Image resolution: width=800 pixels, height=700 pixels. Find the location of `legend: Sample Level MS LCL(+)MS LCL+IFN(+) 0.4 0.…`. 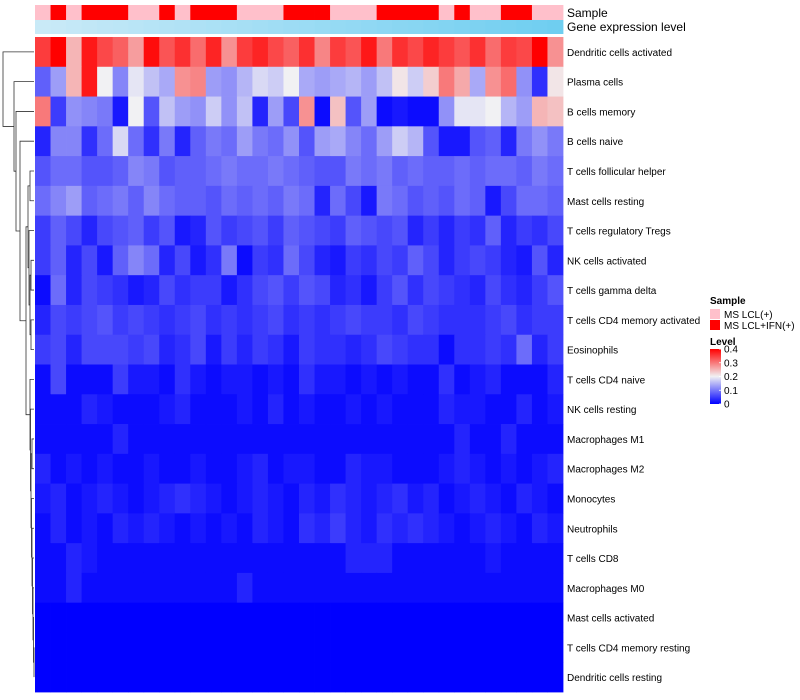

legend: Sample Level MS LCL(+)MS LCL+IFN(+) 0.4 0.… is located at coordinates (752, 353).